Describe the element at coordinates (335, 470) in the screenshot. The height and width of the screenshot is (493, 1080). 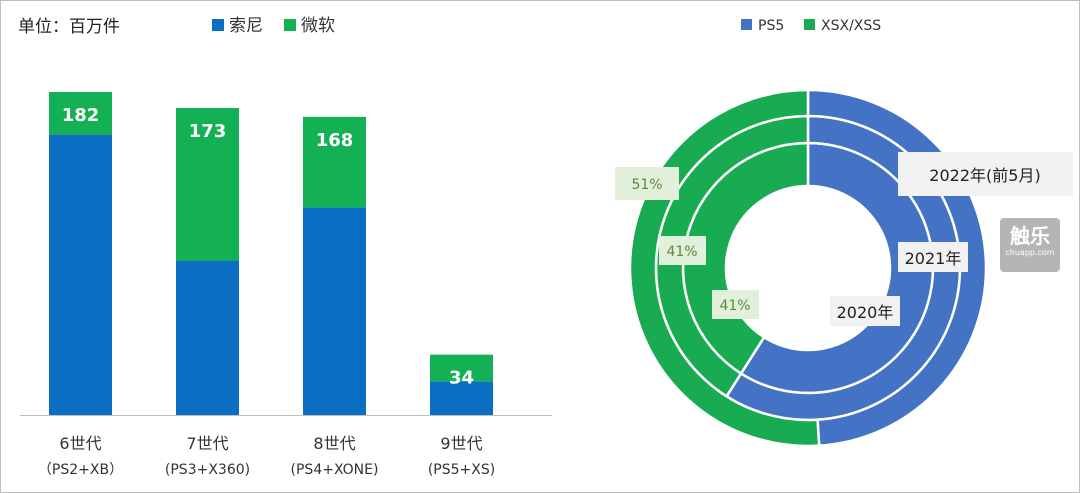
I see `category-sublabel-3: (PS4+XONE)` at that location.